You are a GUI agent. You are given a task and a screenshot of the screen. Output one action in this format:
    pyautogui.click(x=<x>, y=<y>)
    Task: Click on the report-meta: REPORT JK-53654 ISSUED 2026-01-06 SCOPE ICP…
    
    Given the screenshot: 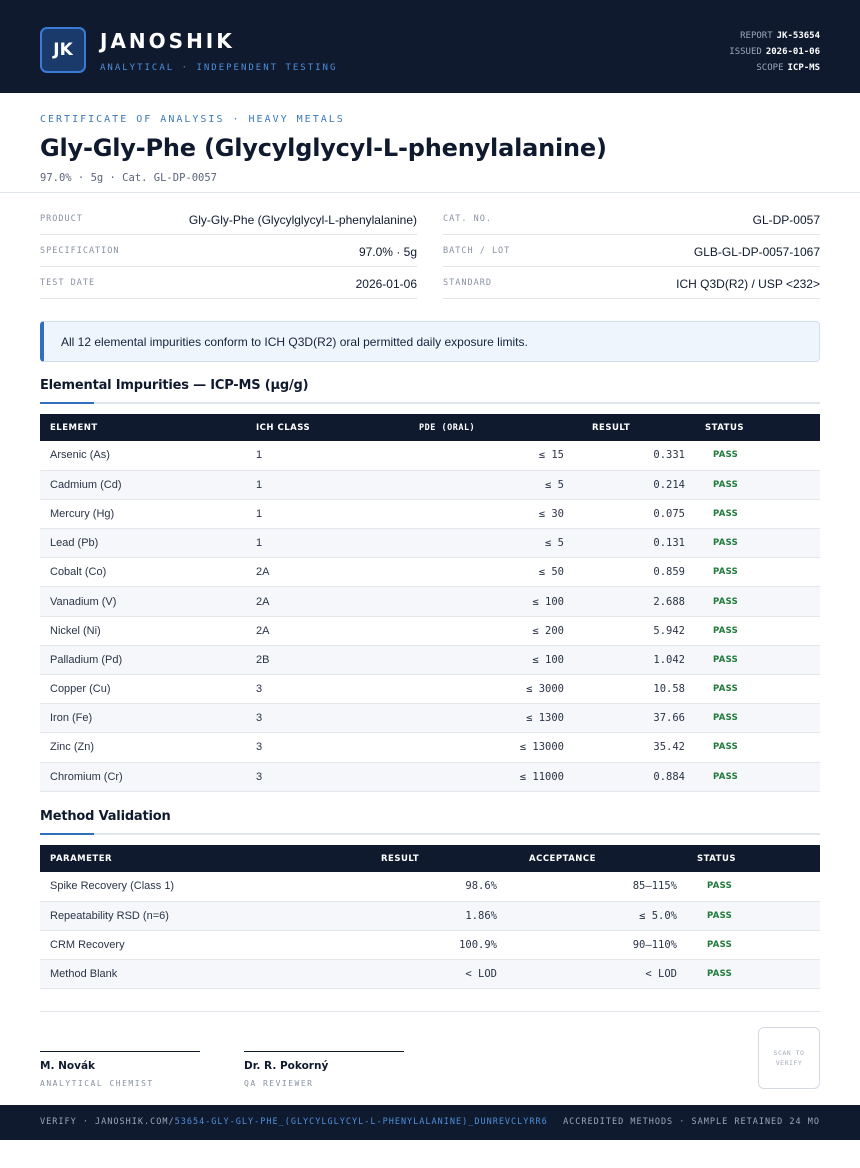 What is the action you would take?
    pyautogui.click(x=774, y=52)
    